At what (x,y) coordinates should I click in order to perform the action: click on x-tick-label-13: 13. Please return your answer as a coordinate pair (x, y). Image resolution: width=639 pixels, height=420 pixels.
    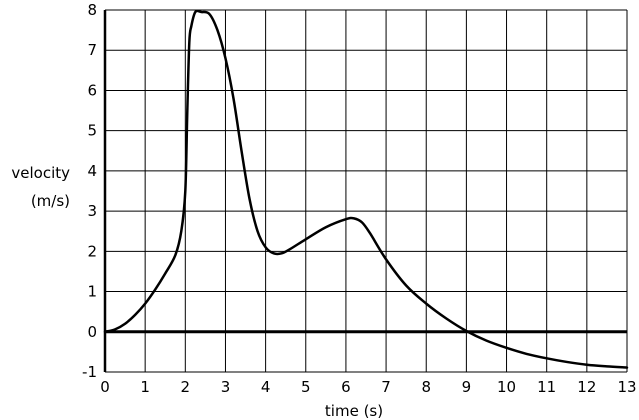
    Looking at the image, I should click on (626, 387).